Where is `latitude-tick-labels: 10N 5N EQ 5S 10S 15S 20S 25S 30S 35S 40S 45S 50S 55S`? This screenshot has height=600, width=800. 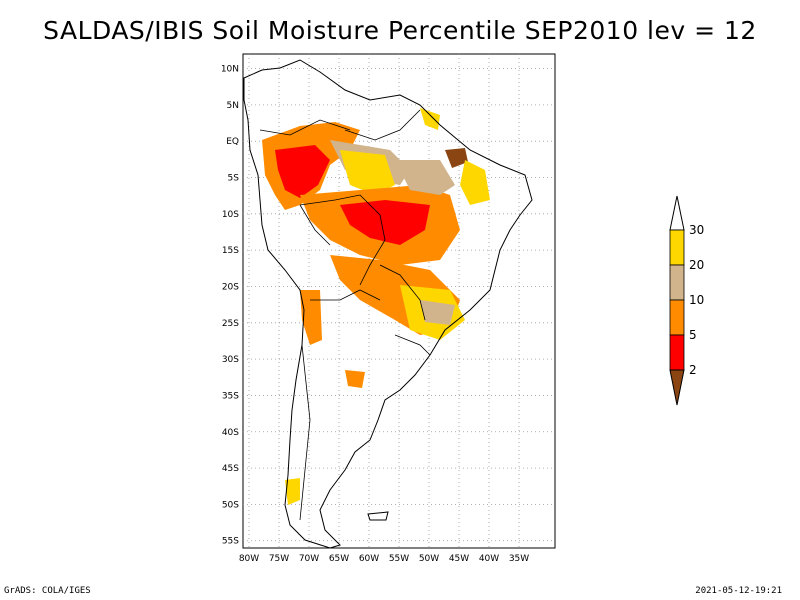 latitude-tick-labels: 10N 5N EQ 5S 10S 15S 20S 25S 30S 35S 40S 45S 50S 55S is located at coordinates (230, 306).